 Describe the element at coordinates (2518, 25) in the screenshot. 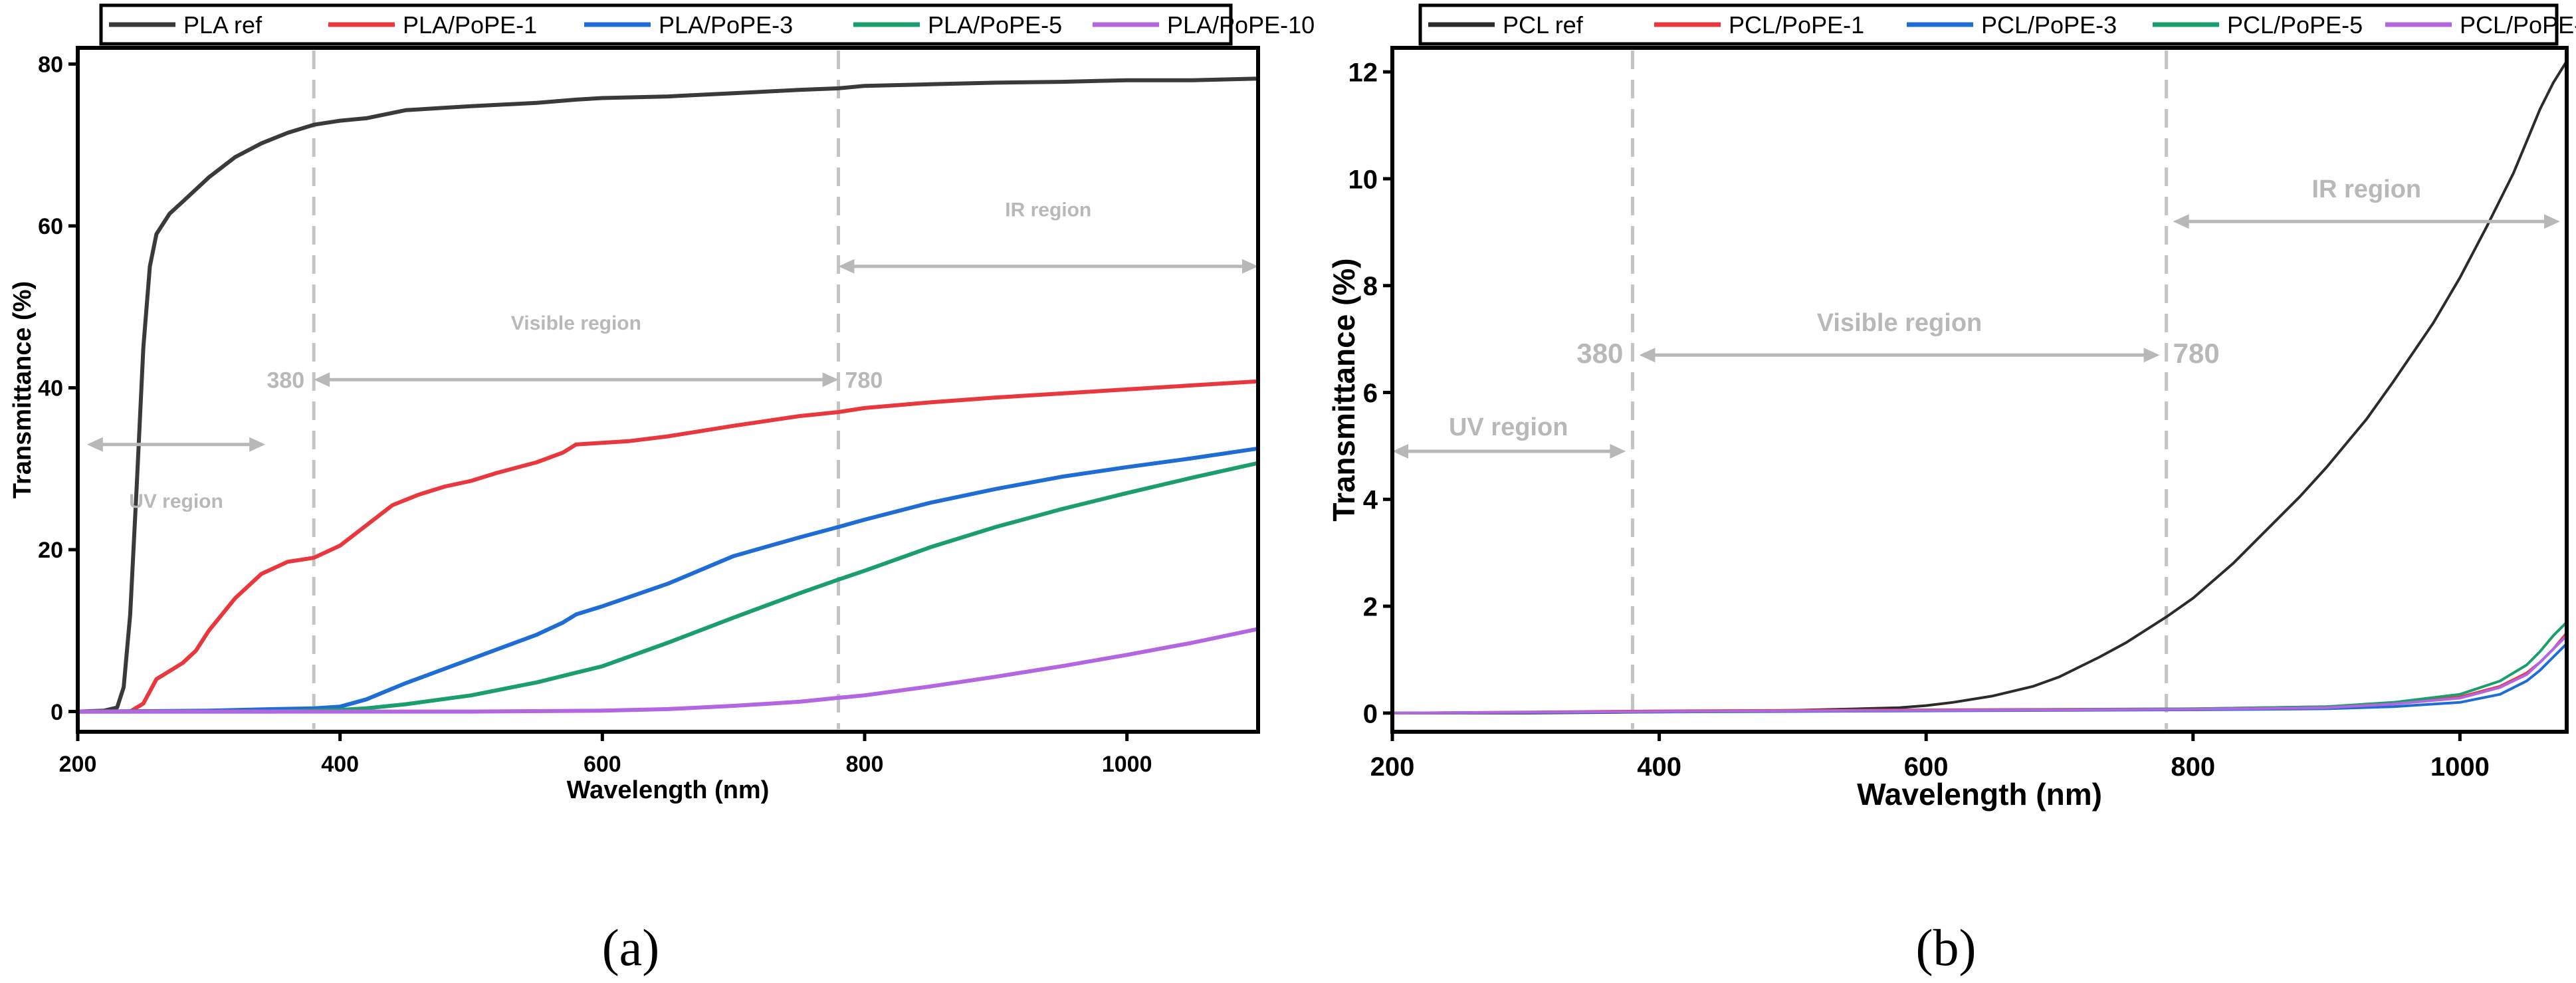

I see `legend-label-5: PCL/PoPE-10` at that location.